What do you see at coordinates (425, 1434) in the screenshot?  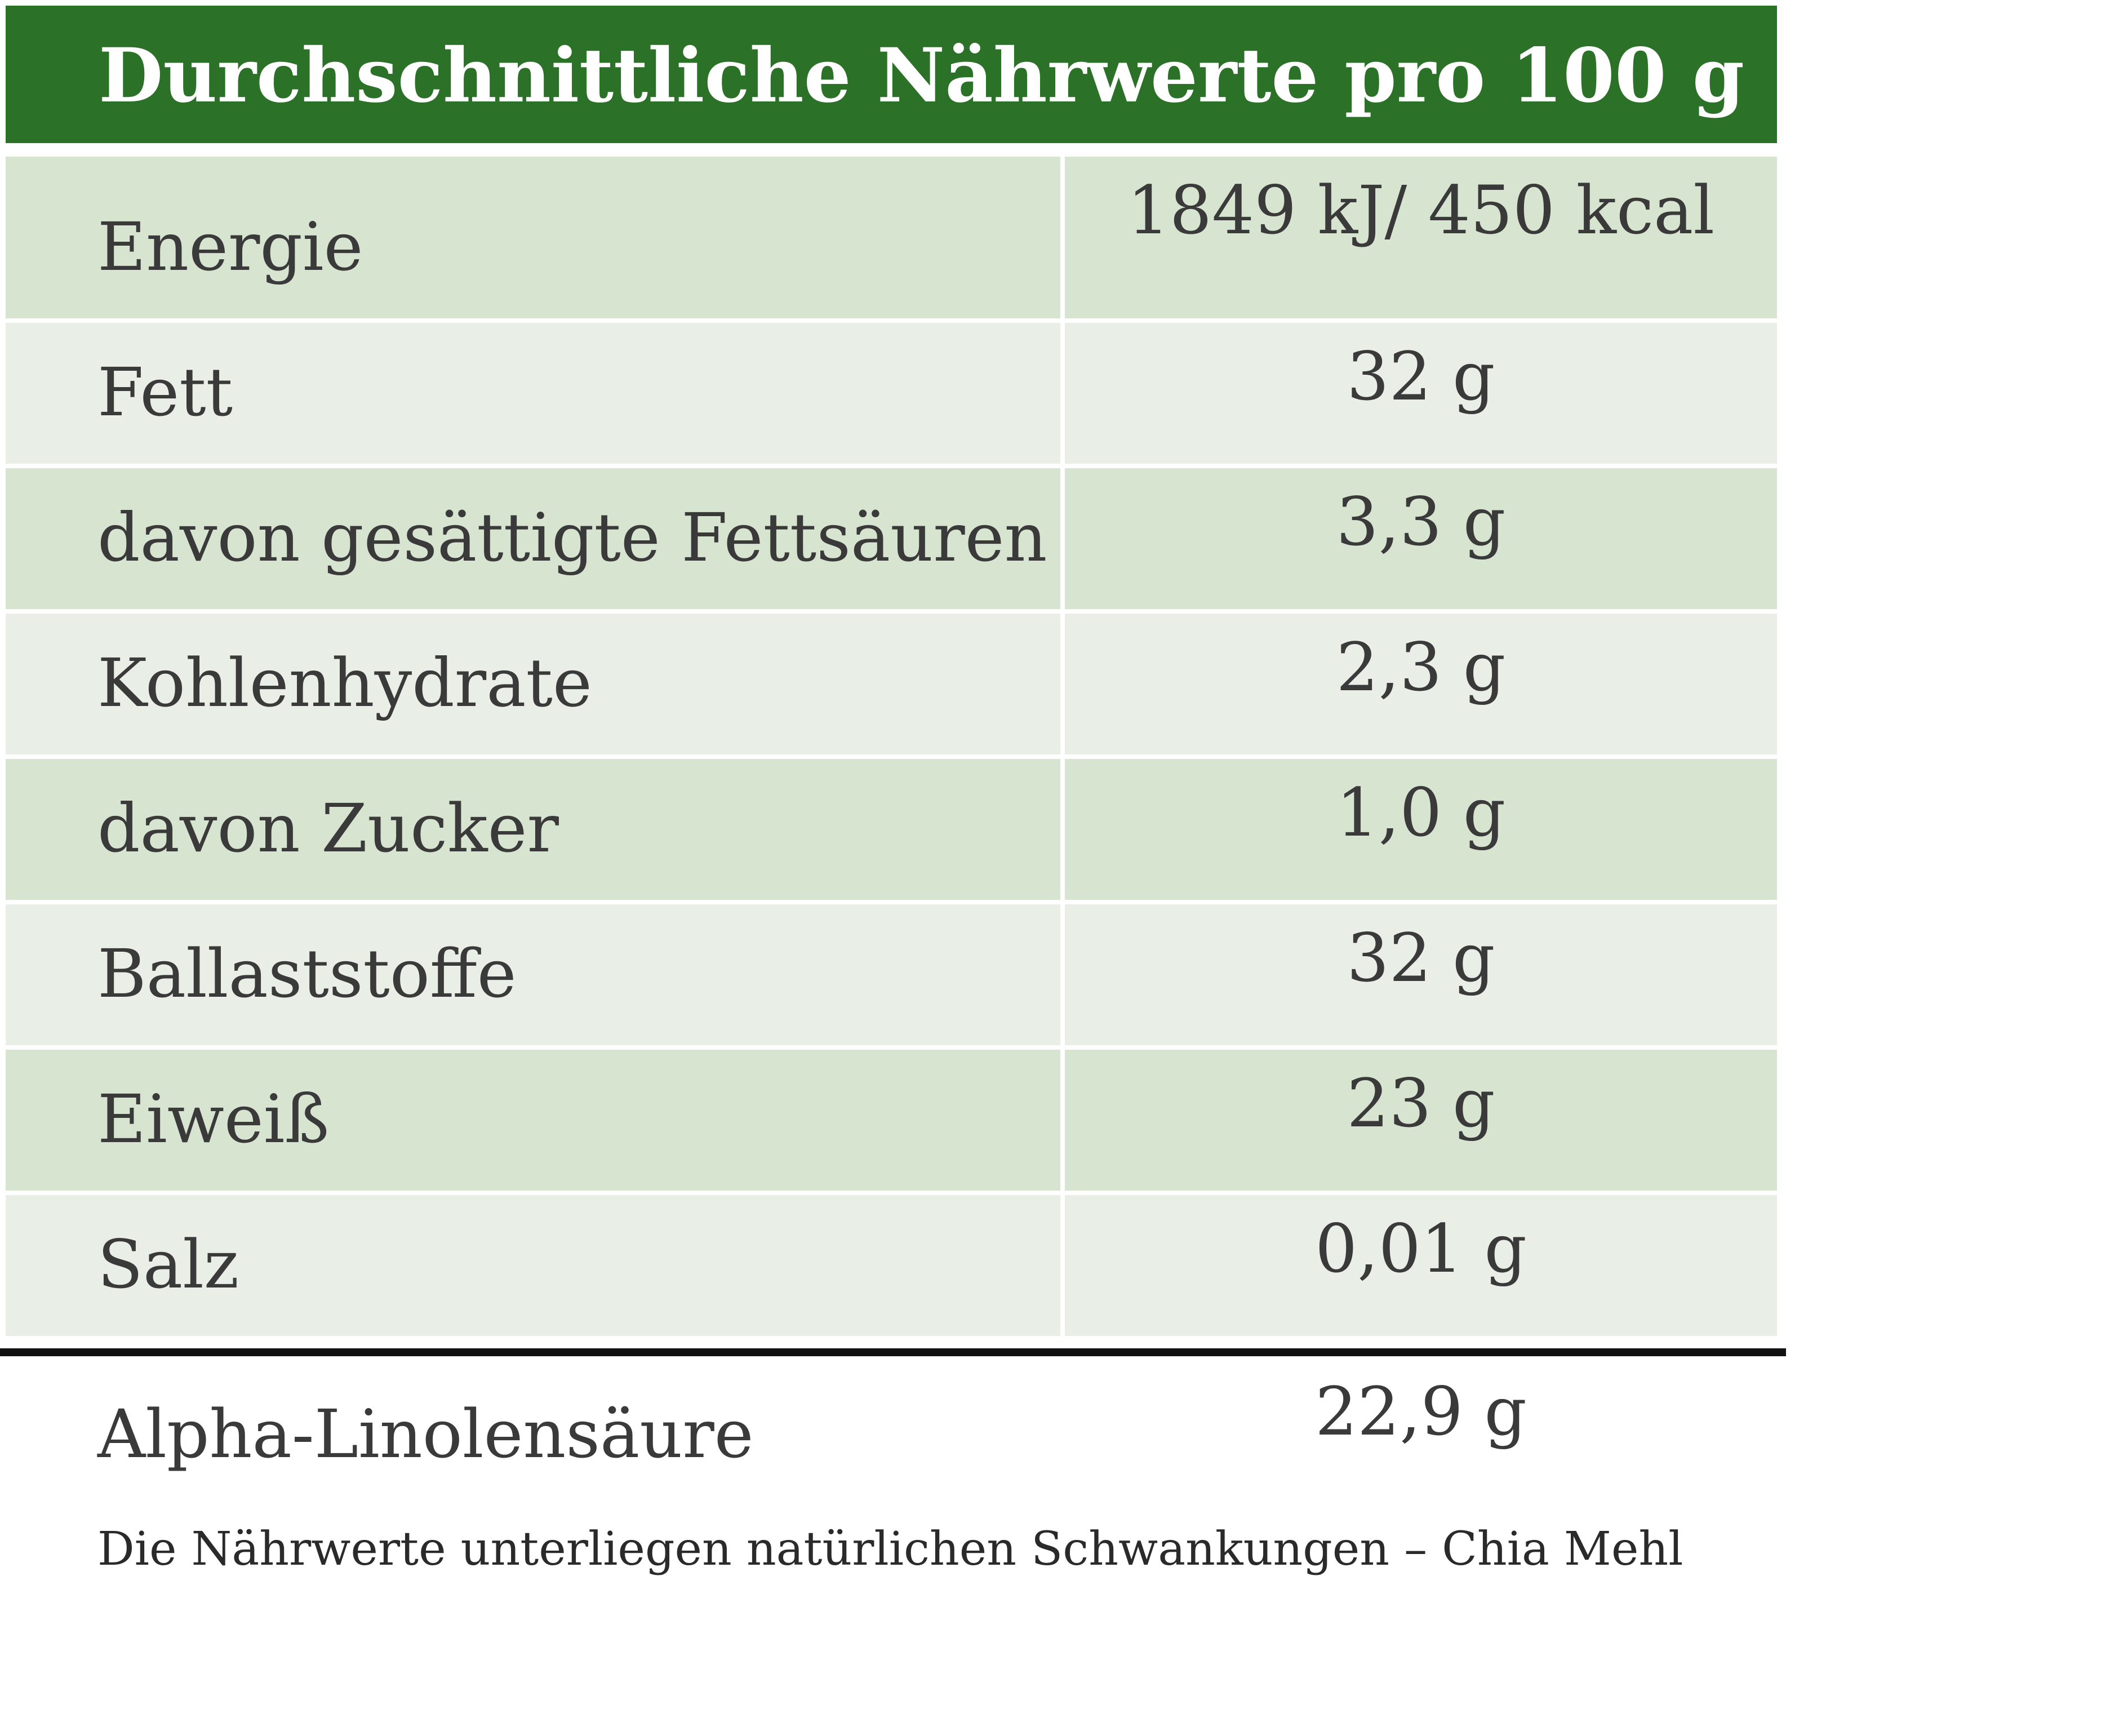 I see `extra-nutrient-label: Alpha-Linolensäure` at bounding box center [425, 1434].